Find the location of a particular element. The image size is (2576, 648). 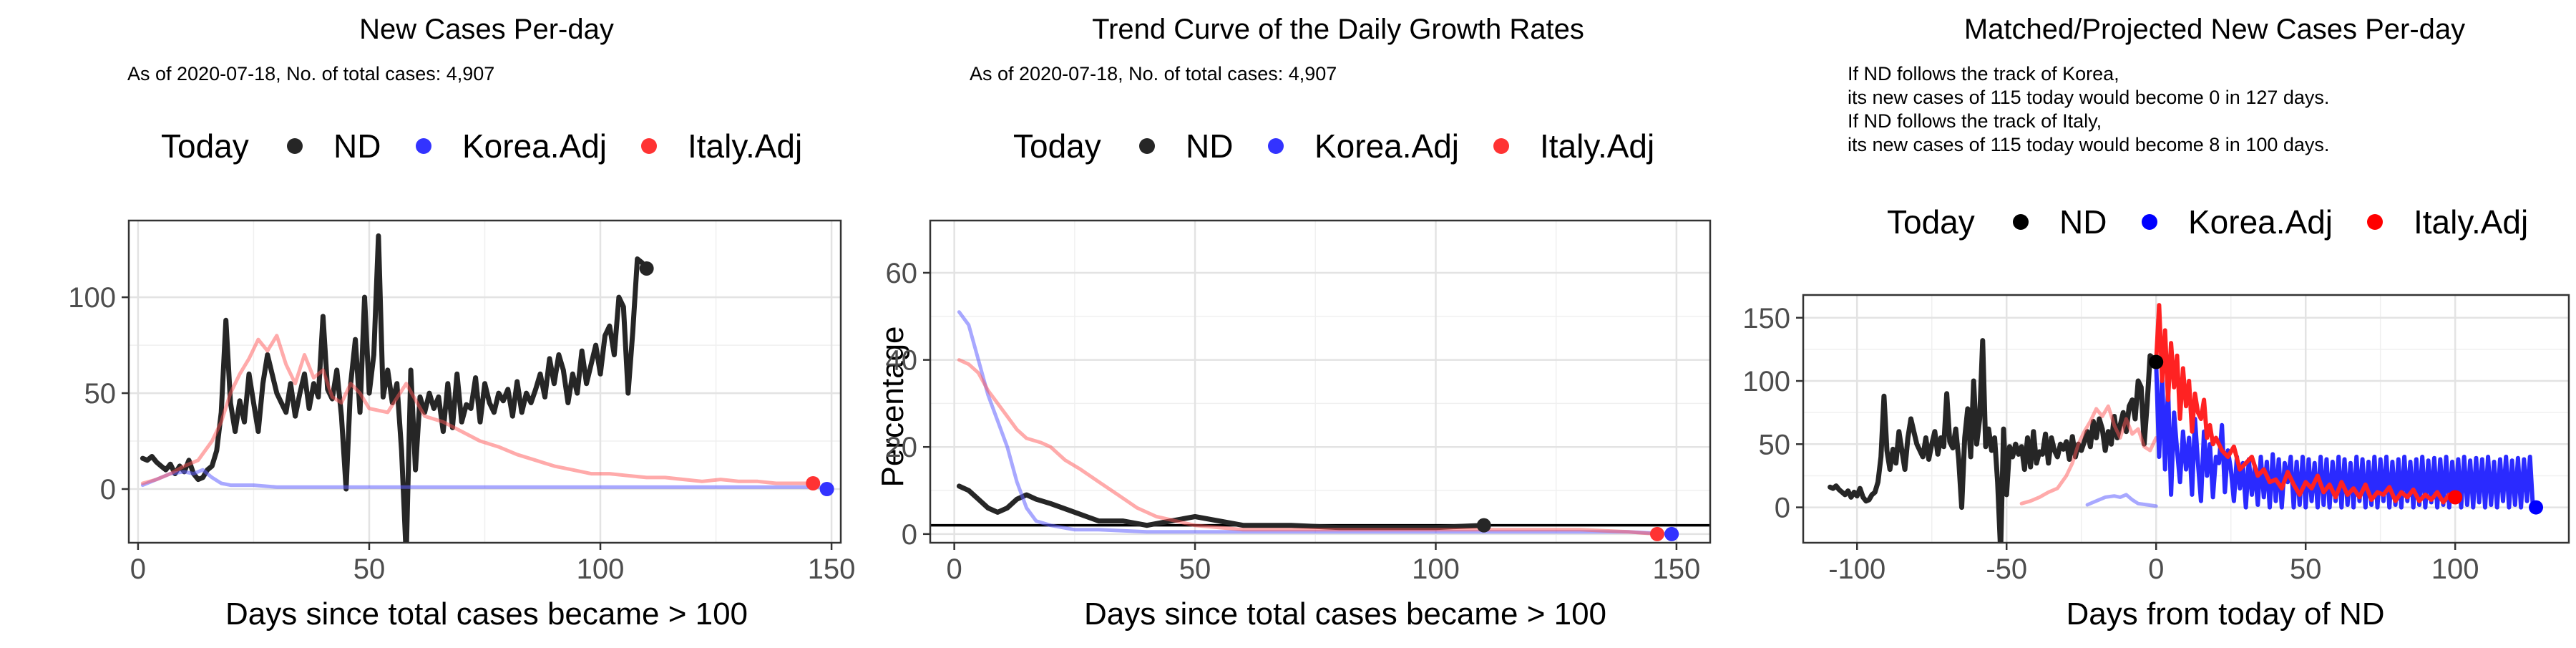

x-tick-label: -50 is located at coordinates (2006, 569).